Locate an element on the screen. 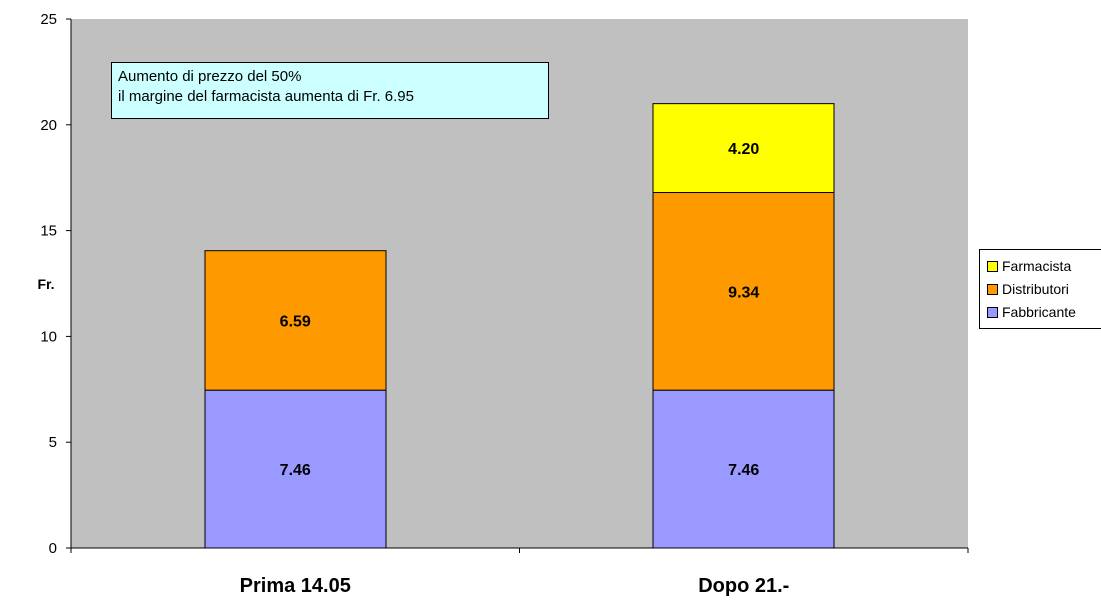 This screenshot has width=1101, height=604. data-label-distributori-2: 9.34 is located at coordinates (743, 292).